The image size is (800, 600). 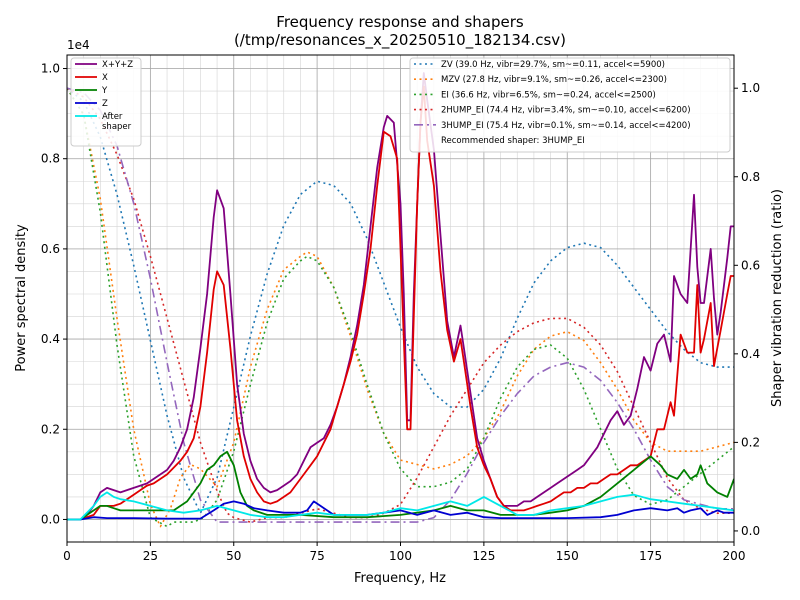 What do you see at coordinates (67, 556) in the screenshot?
I see `x-tick-label: 0` at bounding box center [67, 556].